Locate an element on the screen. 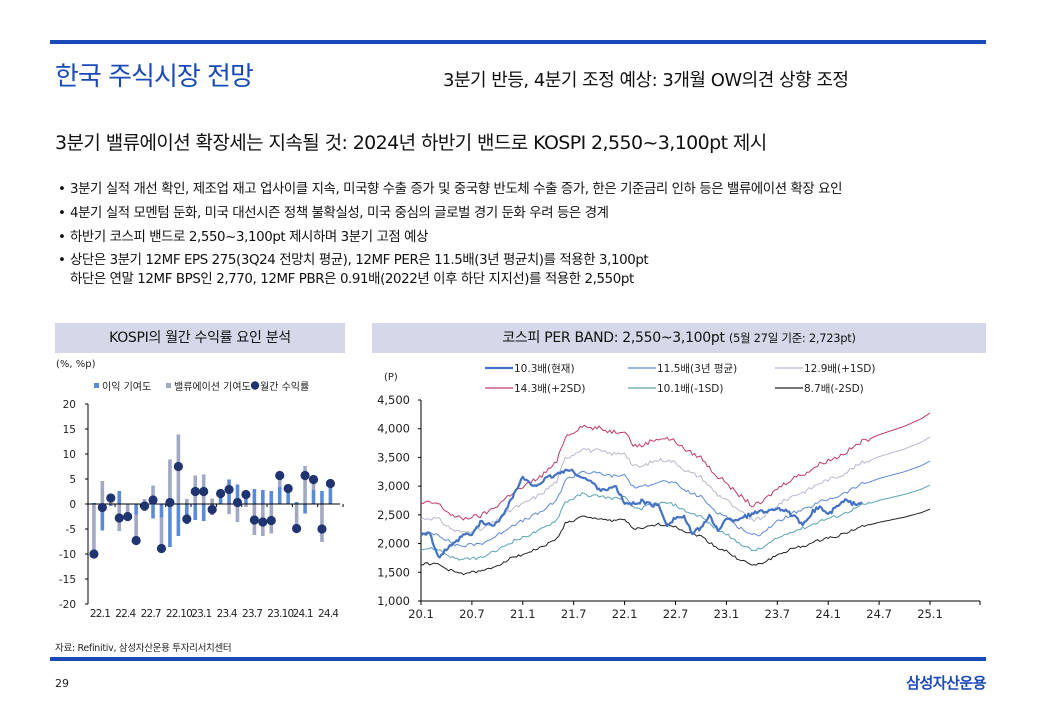  legend-item: 밸류에이션 기여도 is located at coordinates (208, 387).